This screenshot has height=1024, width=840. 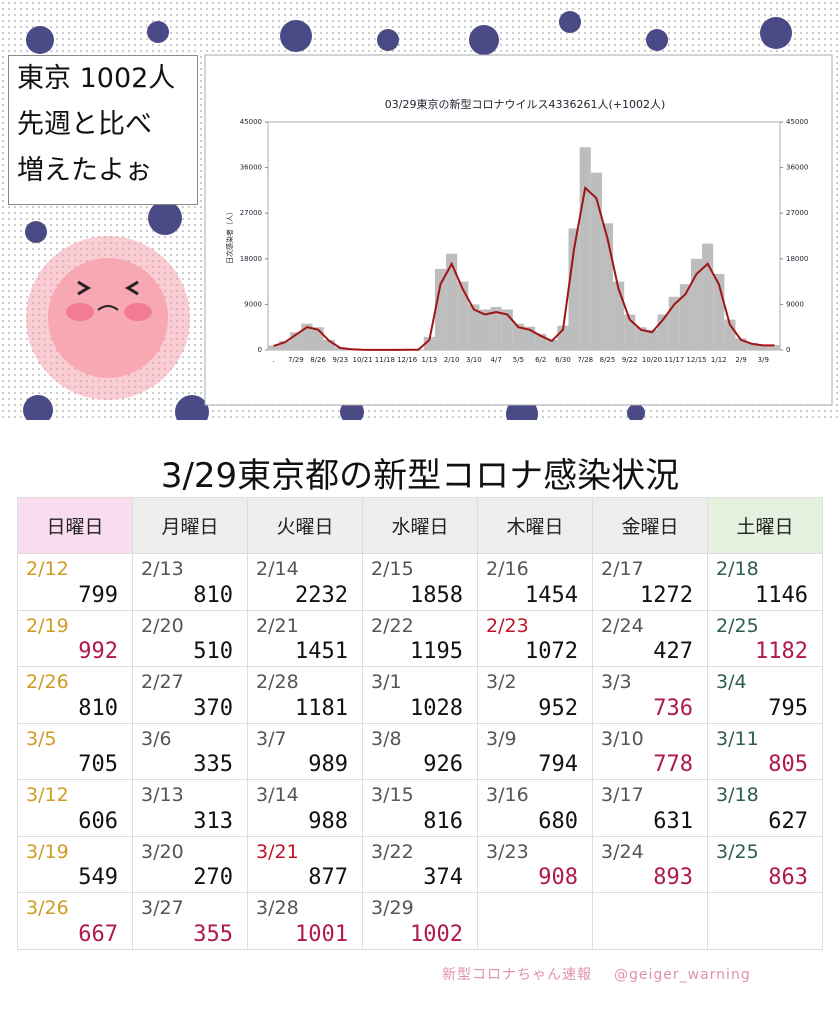 What do you see at coordinates (507, 795) in the screenshot?
I see `date: 3/16` at bounding box center [507, 795].